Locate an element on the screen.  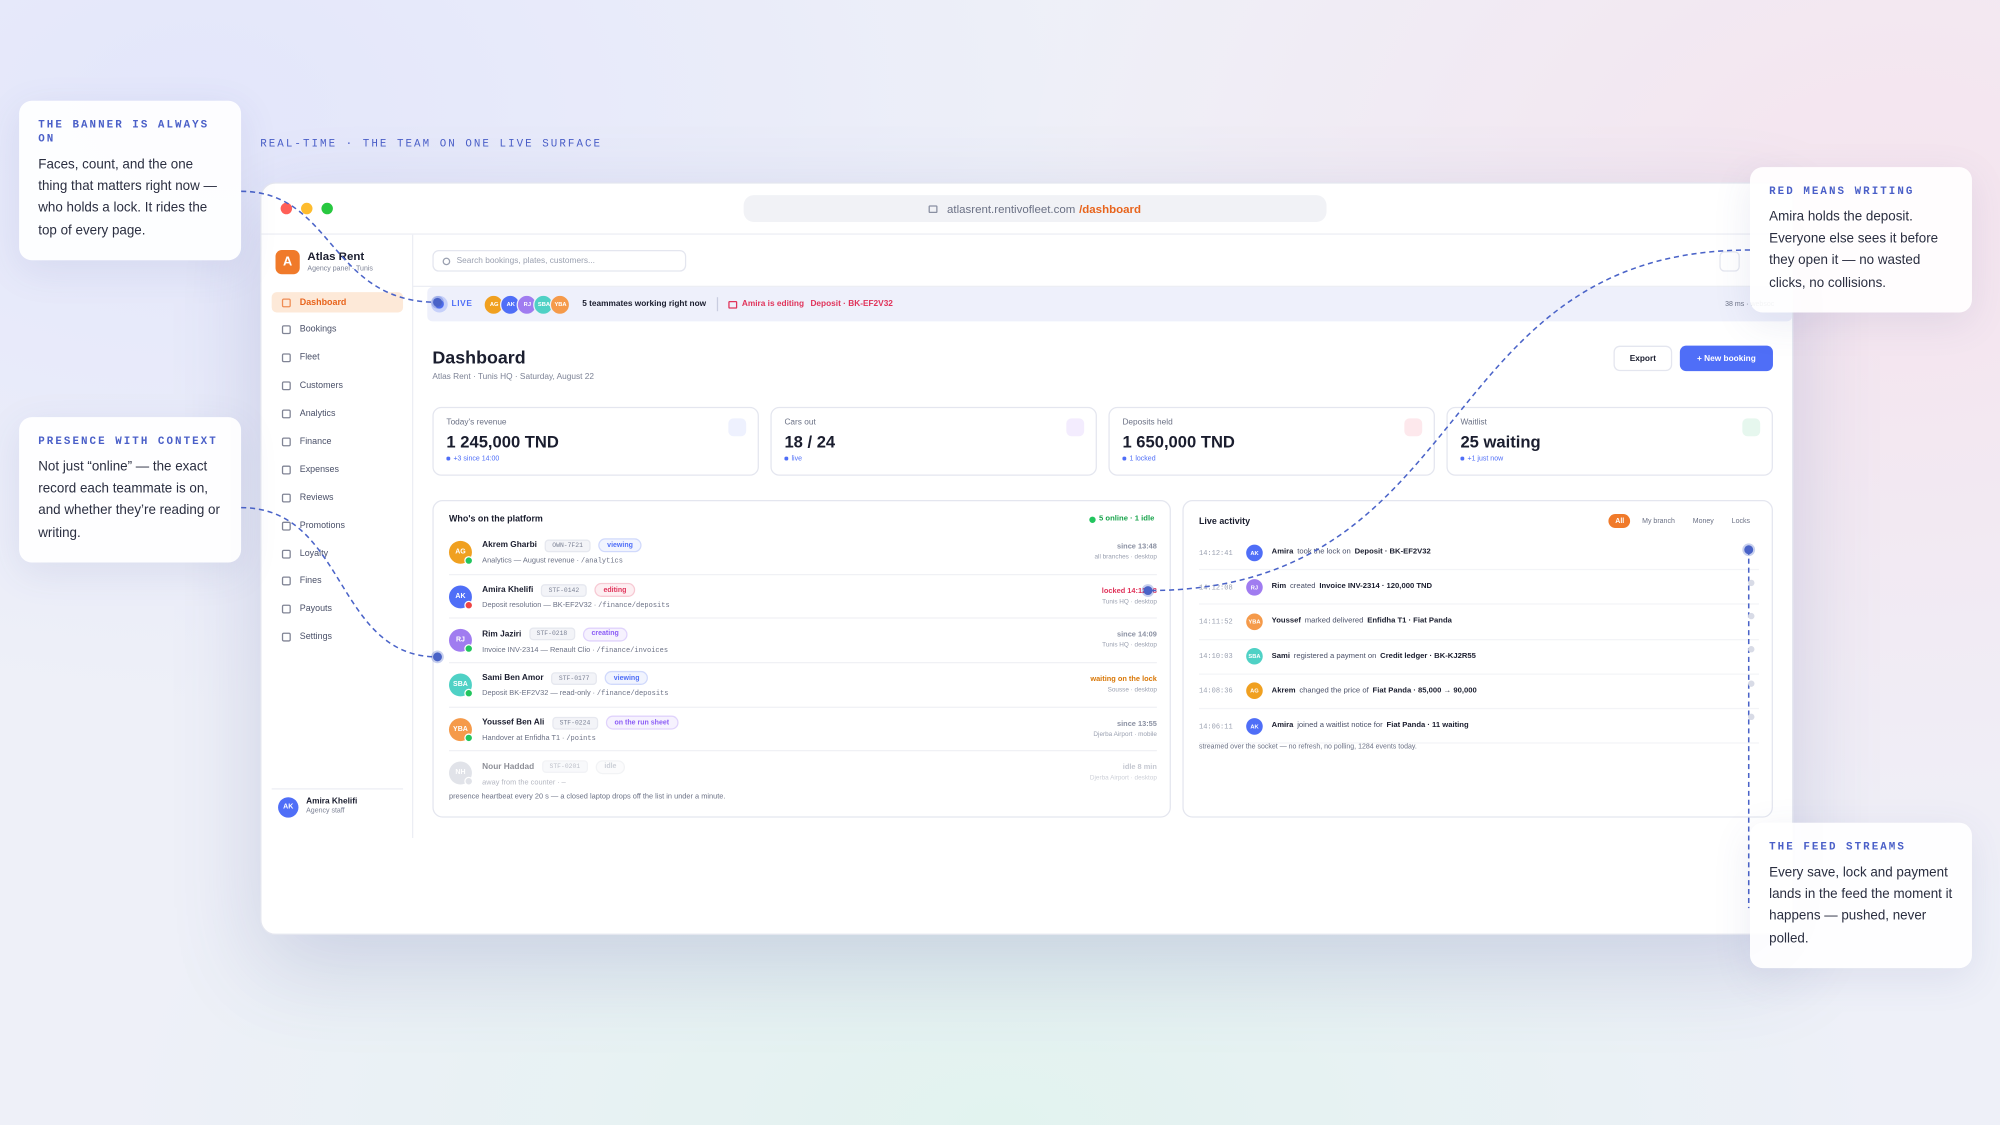
url-bar: atlasrent.rentivofleet.com /dashboard is located at coordinates (1035, 208).